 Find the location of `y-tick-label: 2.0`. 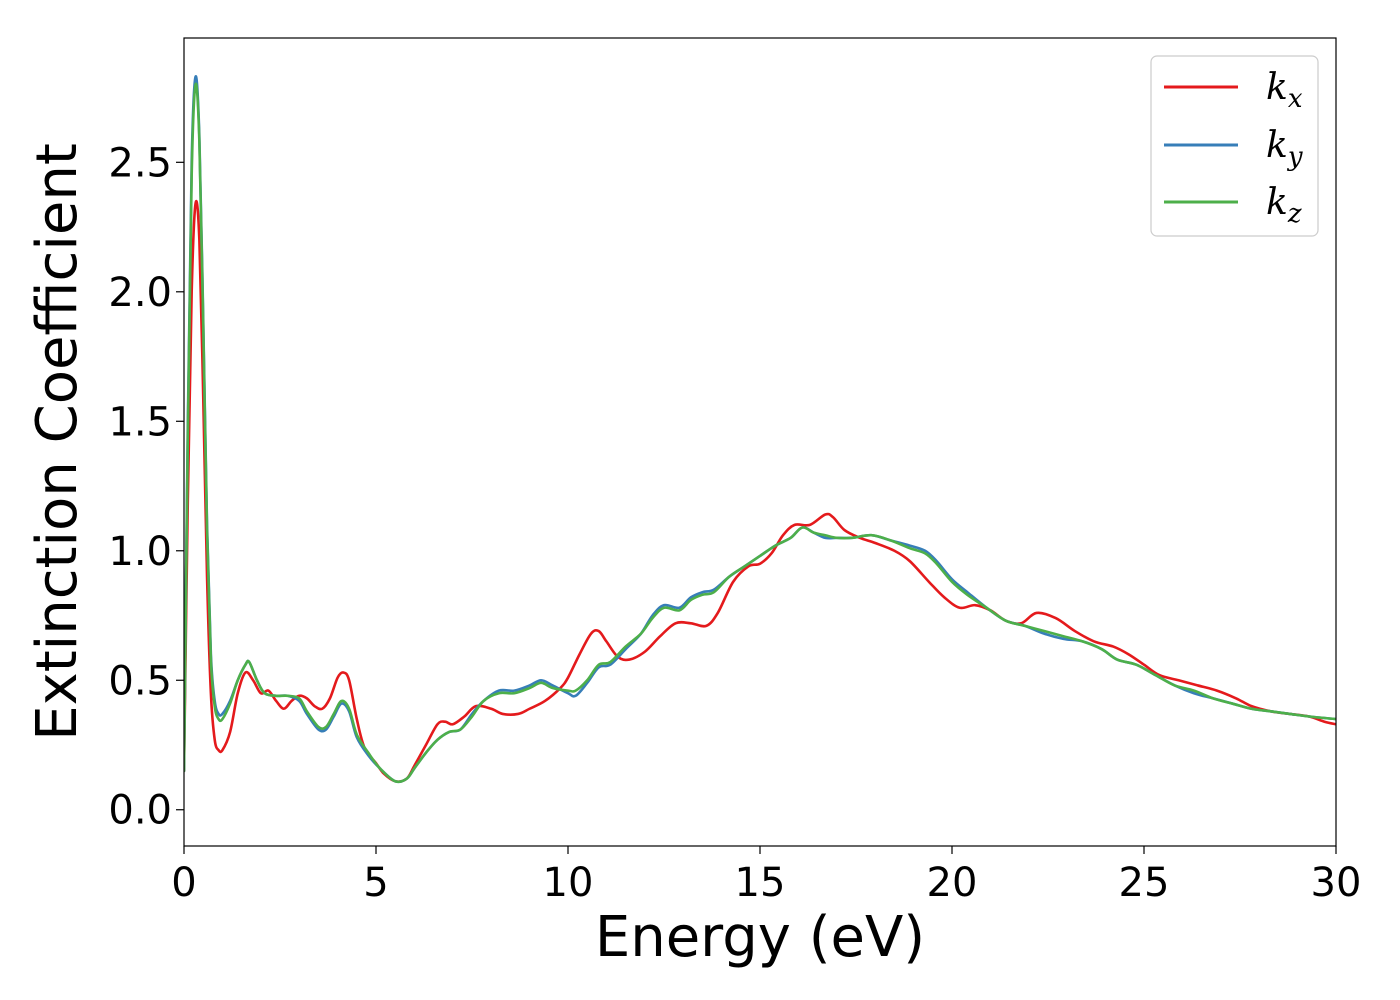

y-tick-label: 2.0 is located at coordinates (140, 293).